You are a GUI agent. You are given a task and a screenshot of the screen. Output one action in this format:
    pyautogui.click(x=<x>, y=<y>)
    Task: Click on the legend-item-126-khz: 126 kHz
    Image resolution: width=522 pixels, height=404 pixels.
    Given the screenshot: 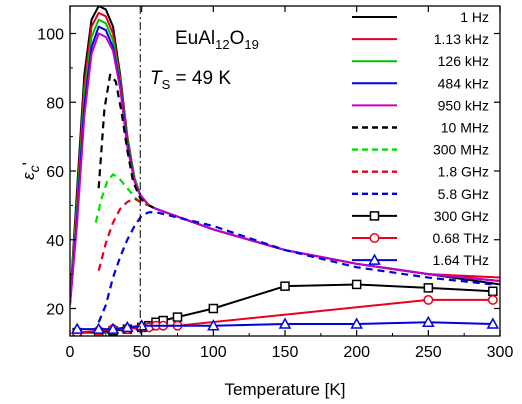 What is the action you would take?
    pyautogui.click(x=420, y=61)
    